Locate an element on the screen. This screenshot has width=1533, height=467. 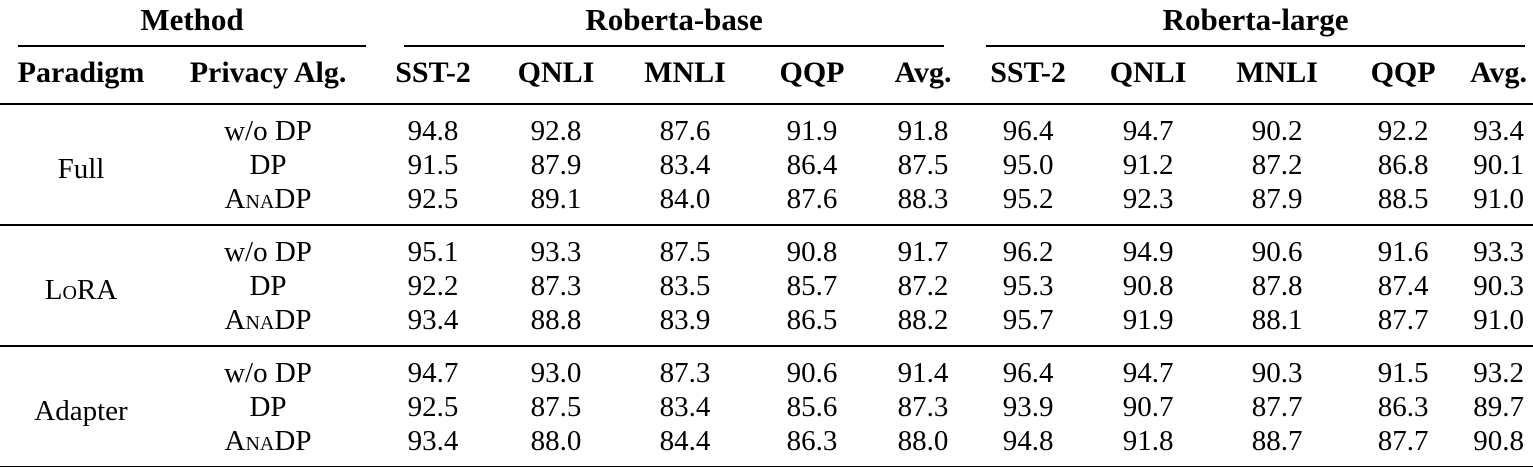
score-cell: 88.8 is located at coordinates (556, 320).